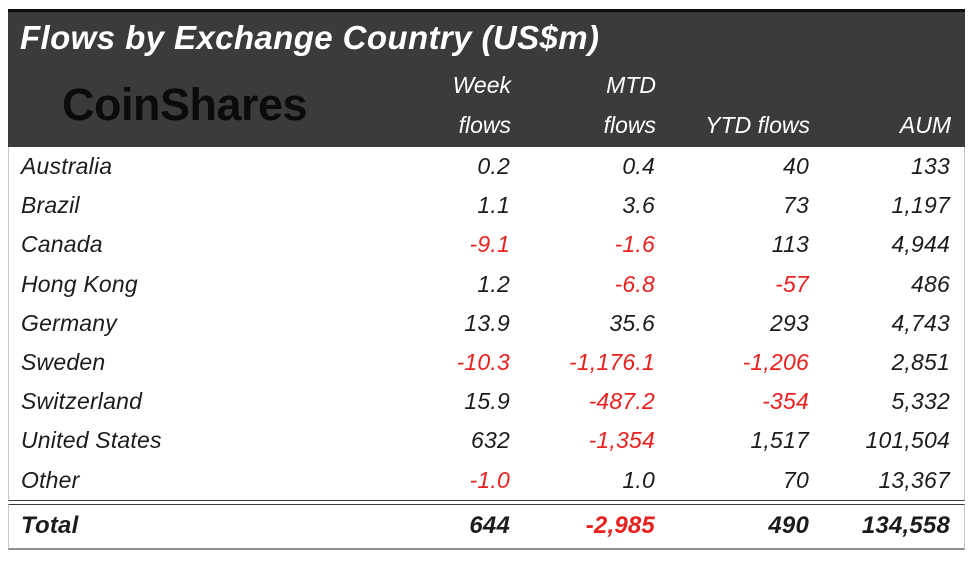 The height and width of the screenshot is (564, 980). I want to click on country-cell: Other, so click(50, 479).